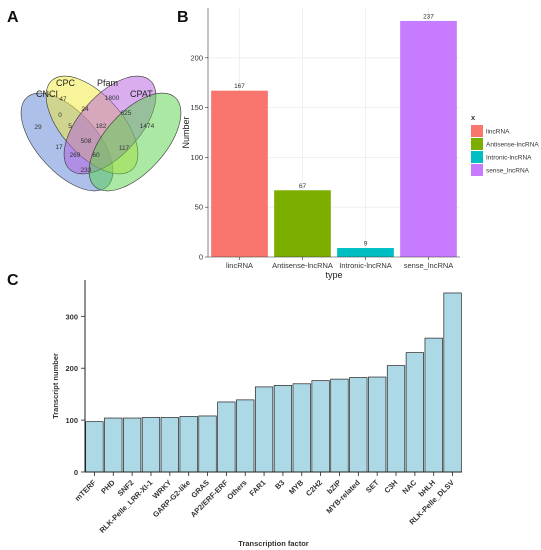 The width and height of the screenshot is (541, 550). Describe the element at coordinates (147, 126) in the screenshot. I see `venn-region-value: 1474` at that location.